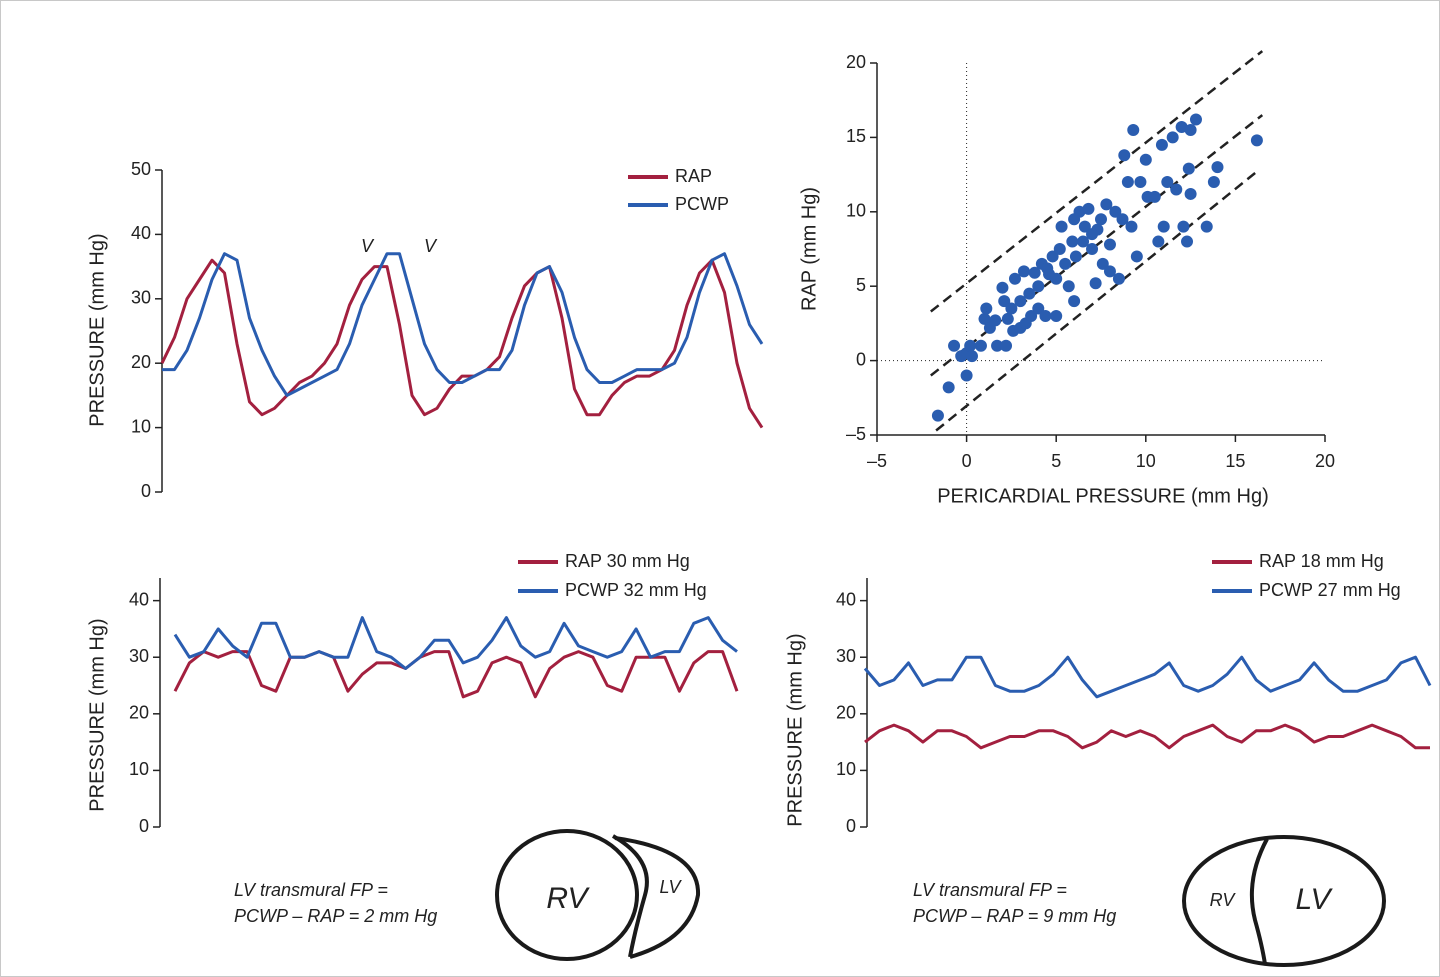 The image size is (1440, 977). Describe the element at coordinates (1321, 561) in the screenshot. I see `legend-label: RAP 18 mm Hg` at that location.